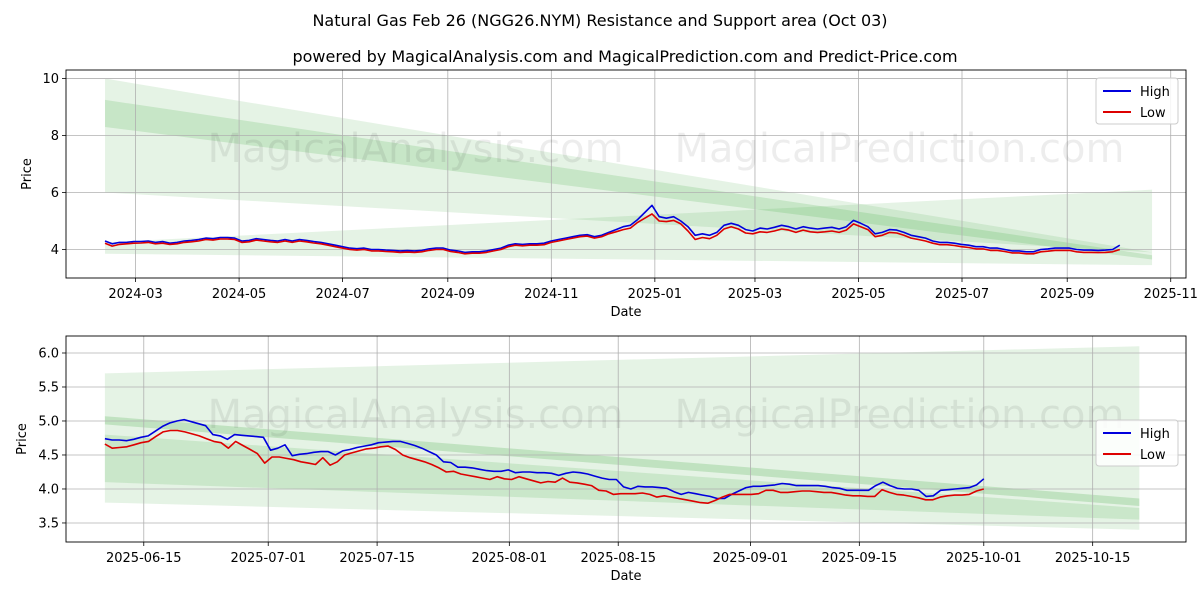 The image size is (1200, 600). Describe the element at coordinates (1093, 558) in the screenshot. I see `x-tick-label: 2025-10-15` at that location.